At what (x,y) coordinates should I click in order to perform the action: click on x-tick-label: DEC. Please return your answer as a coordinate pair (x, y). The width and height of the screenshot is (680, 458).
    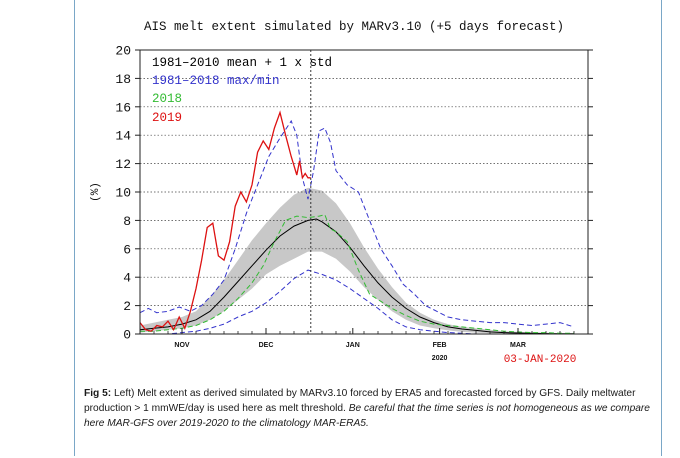
    Looking at the image, I should click on (266, 345).